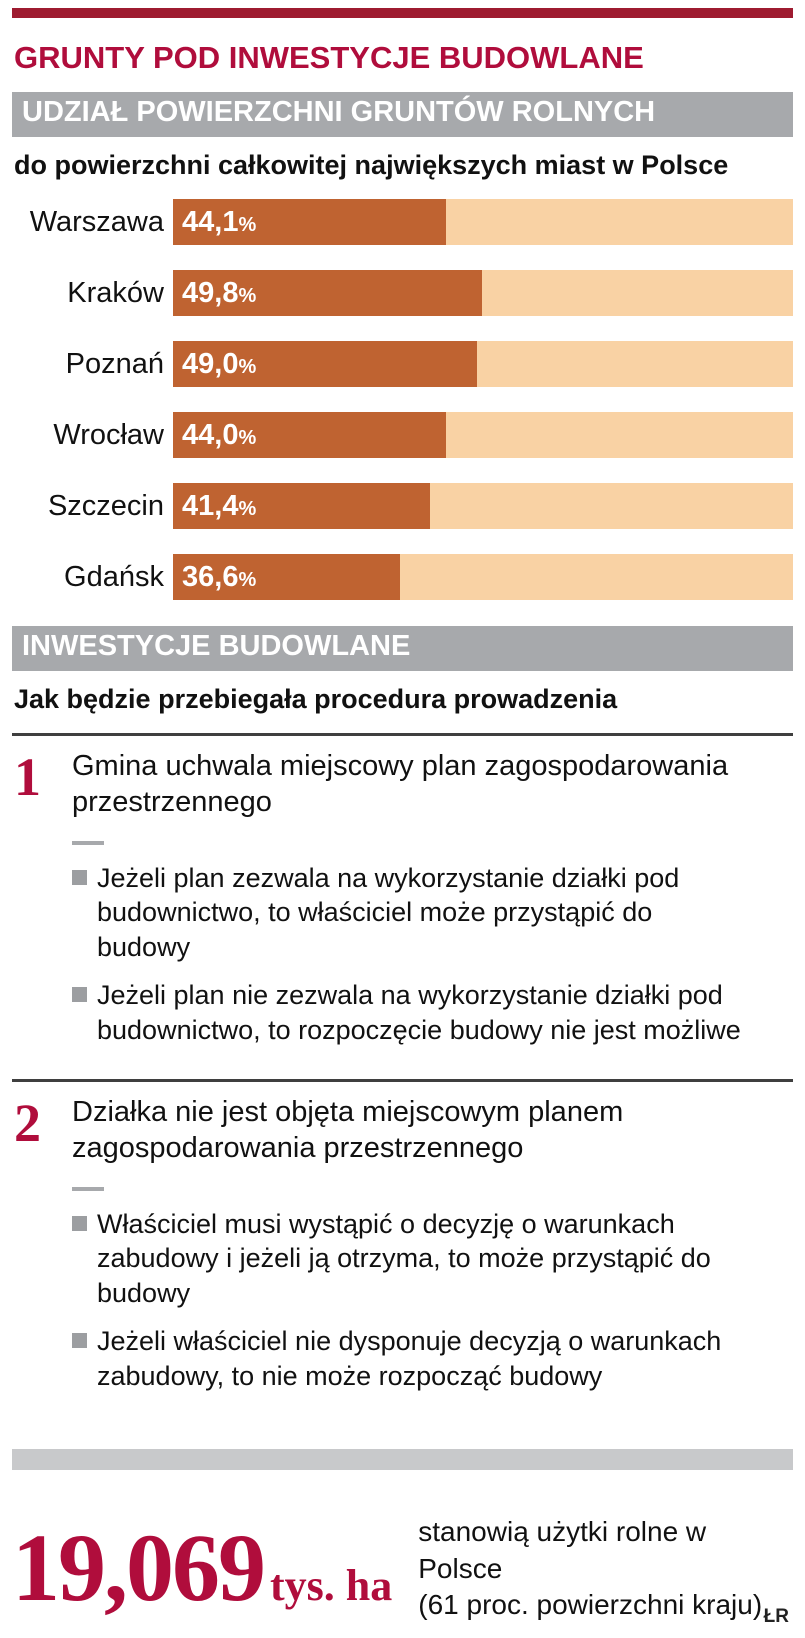 The width and height of the screenshot is (805, 1638). What do you see at coordinates (331, 1586) in the screenshot?
I see `big-number-unit: tys. ha` at bounding box center [331, 1586].